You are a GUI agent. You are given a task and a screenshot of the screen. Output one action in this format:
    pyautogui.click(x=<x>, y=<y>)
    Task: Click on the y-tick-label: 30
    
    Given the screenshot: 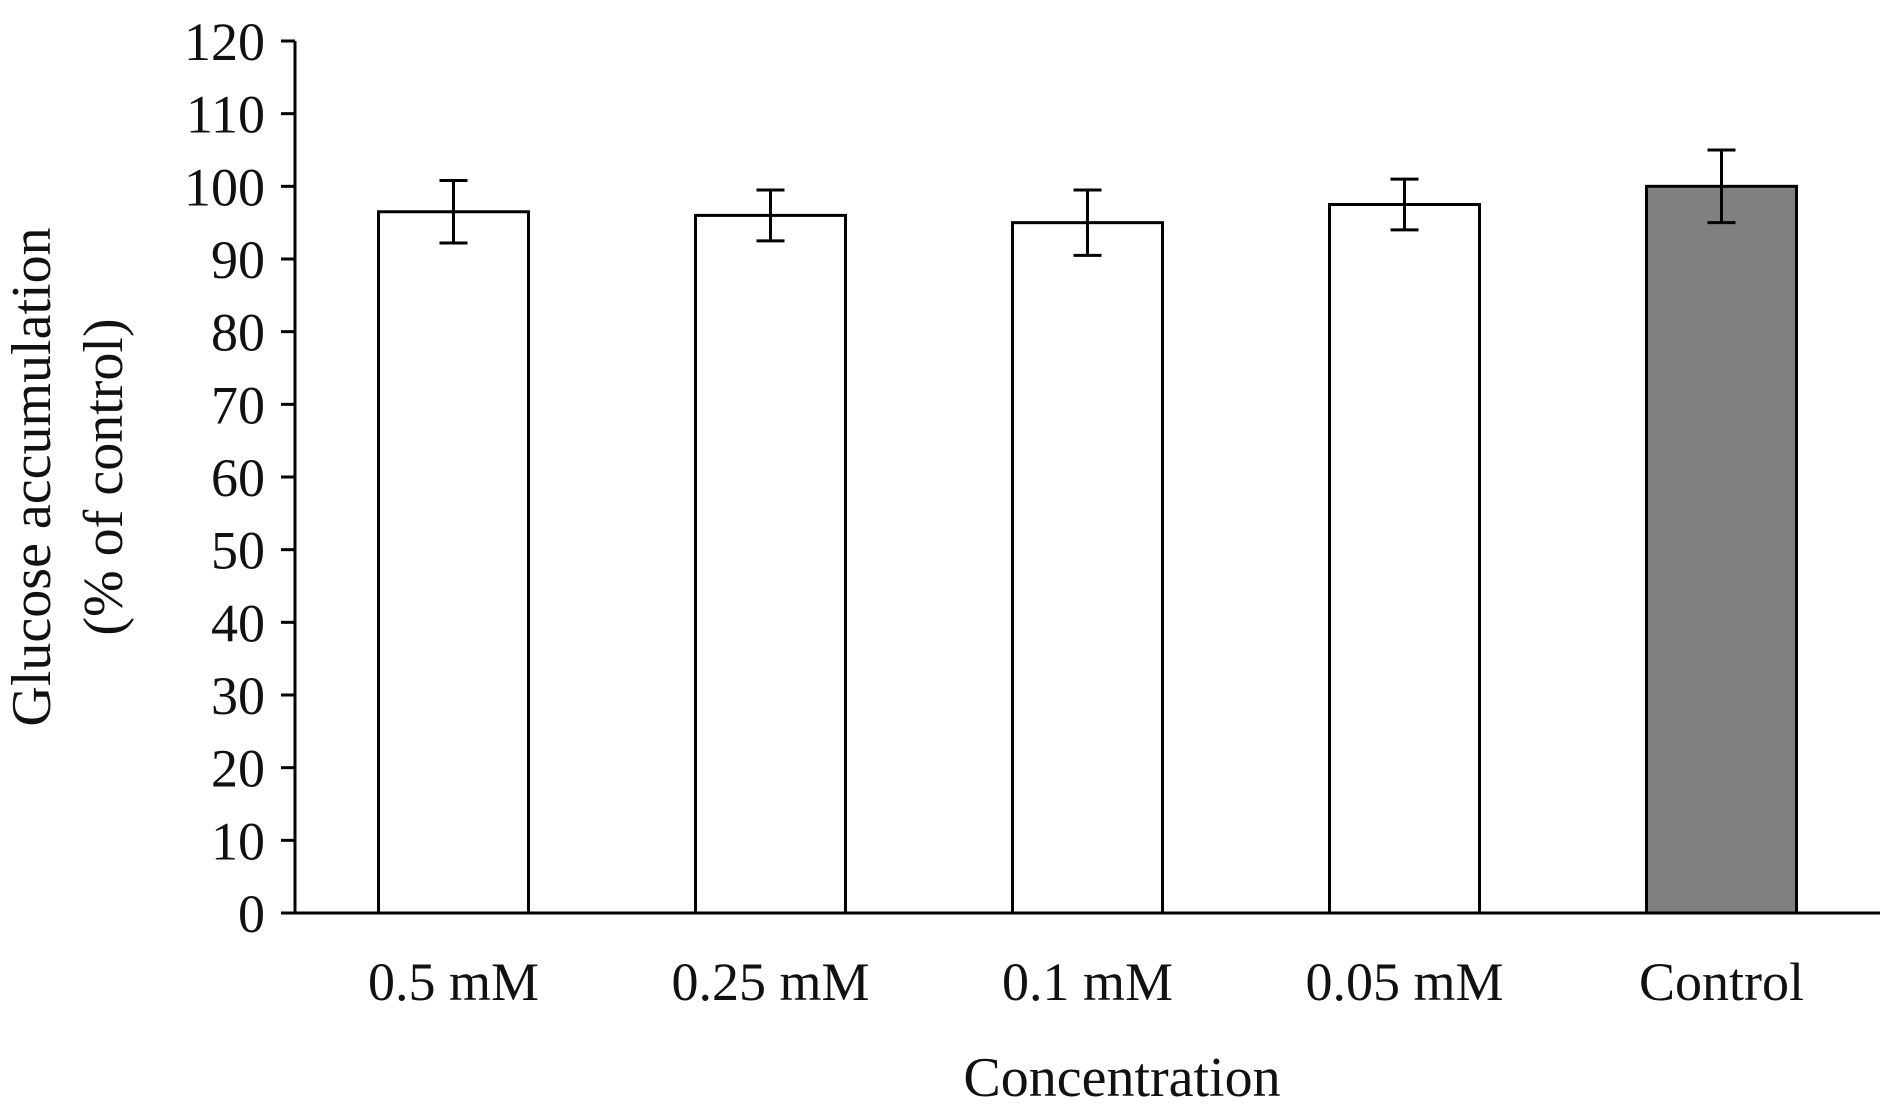 What is the action you would take?
    pyautogui.click(x=238, y=696)
    